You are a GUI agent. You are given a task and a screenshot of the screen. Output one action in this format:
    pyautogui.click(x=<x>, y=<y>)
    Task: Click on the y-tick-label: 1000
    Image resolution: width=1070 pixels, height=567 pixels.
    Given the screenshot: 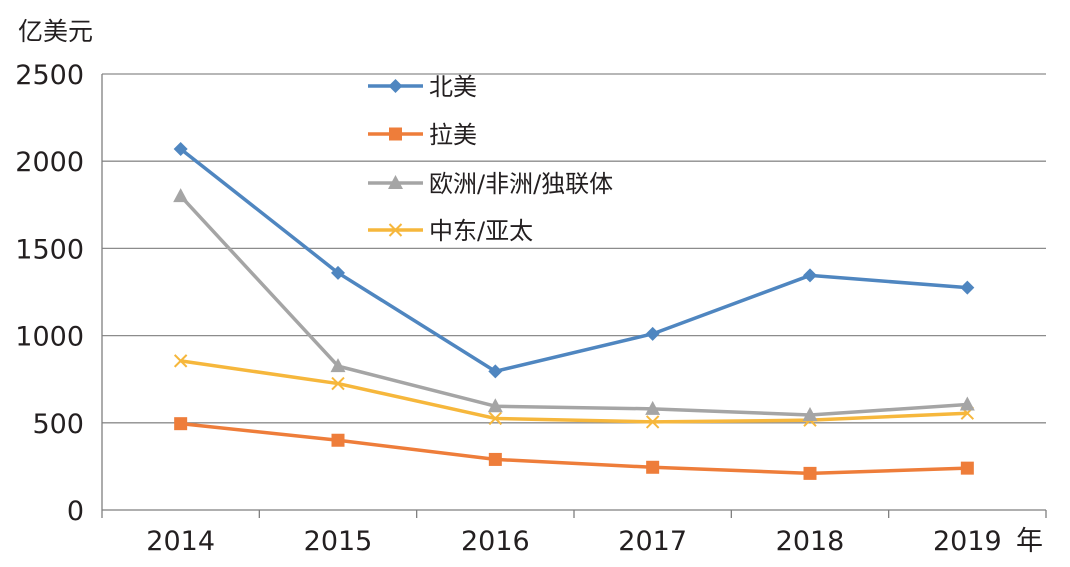 What is the action you would take?
    pyautogui.click(x=49, y=337)
    